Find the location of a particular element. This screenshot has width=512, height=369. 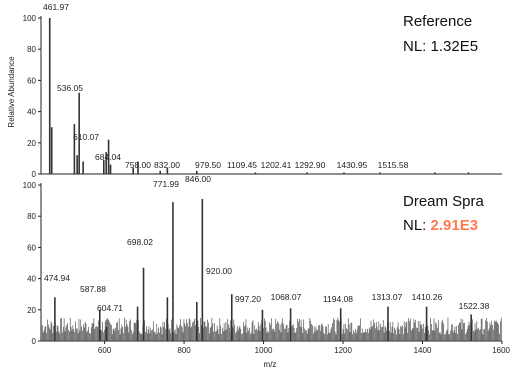

dream-spray-y-tick-label: 80 is located at coordinates (31, 216).